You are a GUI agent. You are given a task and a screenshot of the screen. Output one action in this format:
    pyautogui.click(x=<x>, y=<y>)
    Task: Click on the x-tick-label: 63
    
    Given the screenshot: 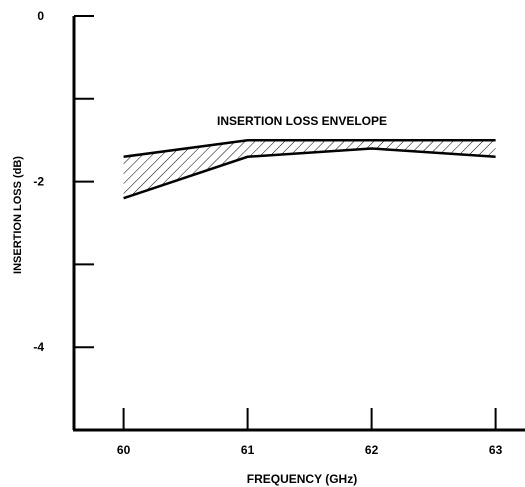 What is the action you would take?
    pyautogui.click(x=496, y=450)
    